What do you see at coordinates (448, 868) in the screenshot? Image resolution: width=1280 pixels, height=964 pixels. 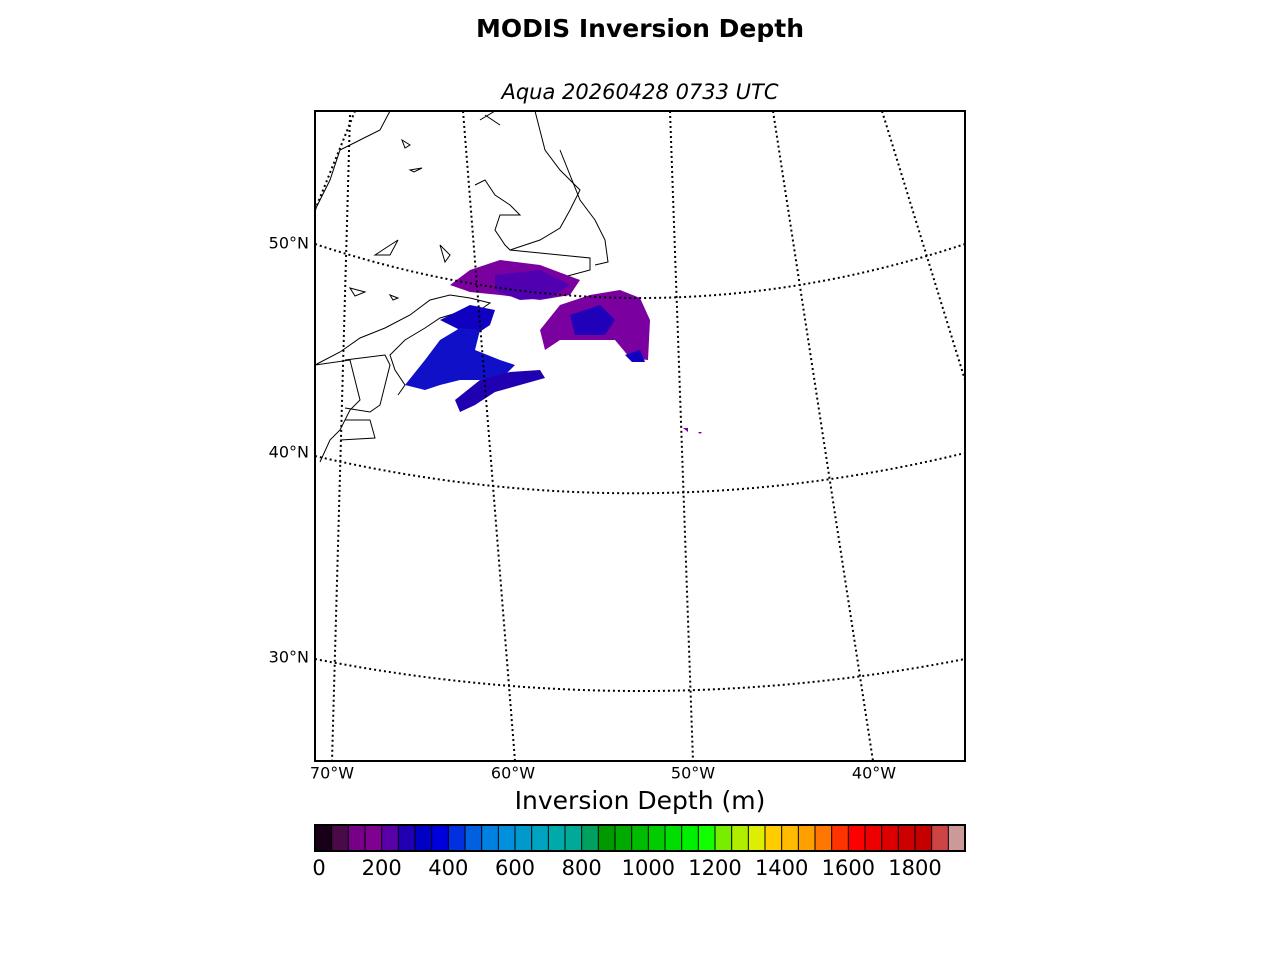 I see `colorbar-tick-label: 400` at bounding box center [448, 868].